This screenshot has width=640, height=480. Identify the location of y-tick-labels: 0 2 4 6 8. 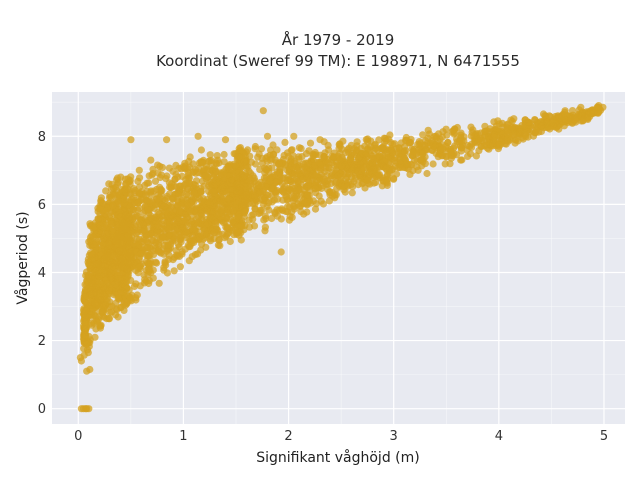
(42, 273).